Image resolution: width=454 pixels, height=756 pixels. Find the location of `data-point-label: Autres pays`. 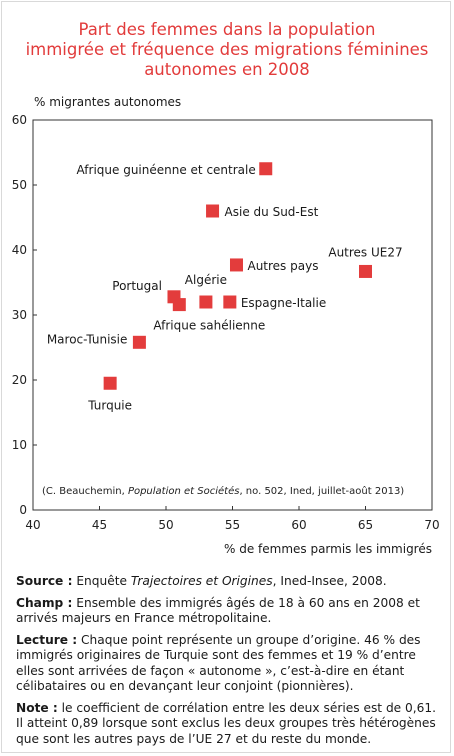

data-point-label: Autres pays is located at coordinates (282, 266).